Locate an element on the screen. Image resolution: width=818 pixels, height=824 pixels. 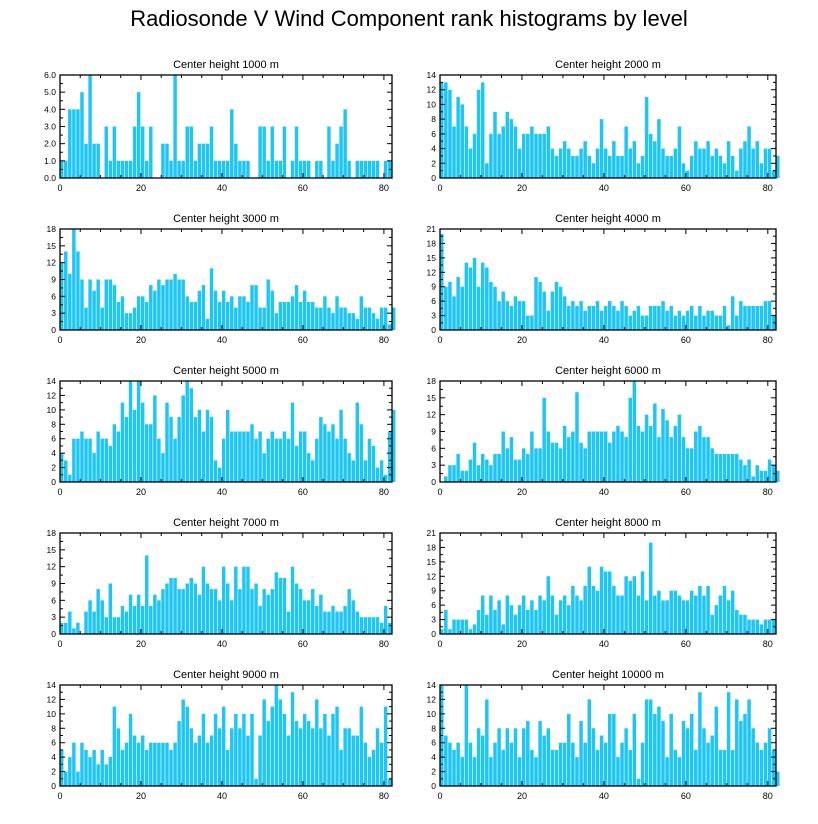
y-tick-label: 10 is located at coordinates (432, 714).